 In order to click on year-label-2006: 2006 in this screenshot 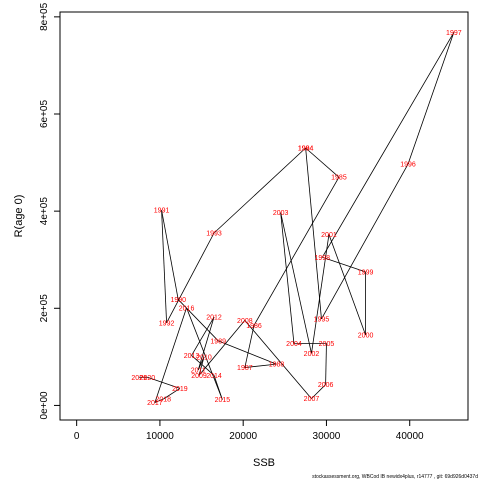, I will do `click(326, 385)`.